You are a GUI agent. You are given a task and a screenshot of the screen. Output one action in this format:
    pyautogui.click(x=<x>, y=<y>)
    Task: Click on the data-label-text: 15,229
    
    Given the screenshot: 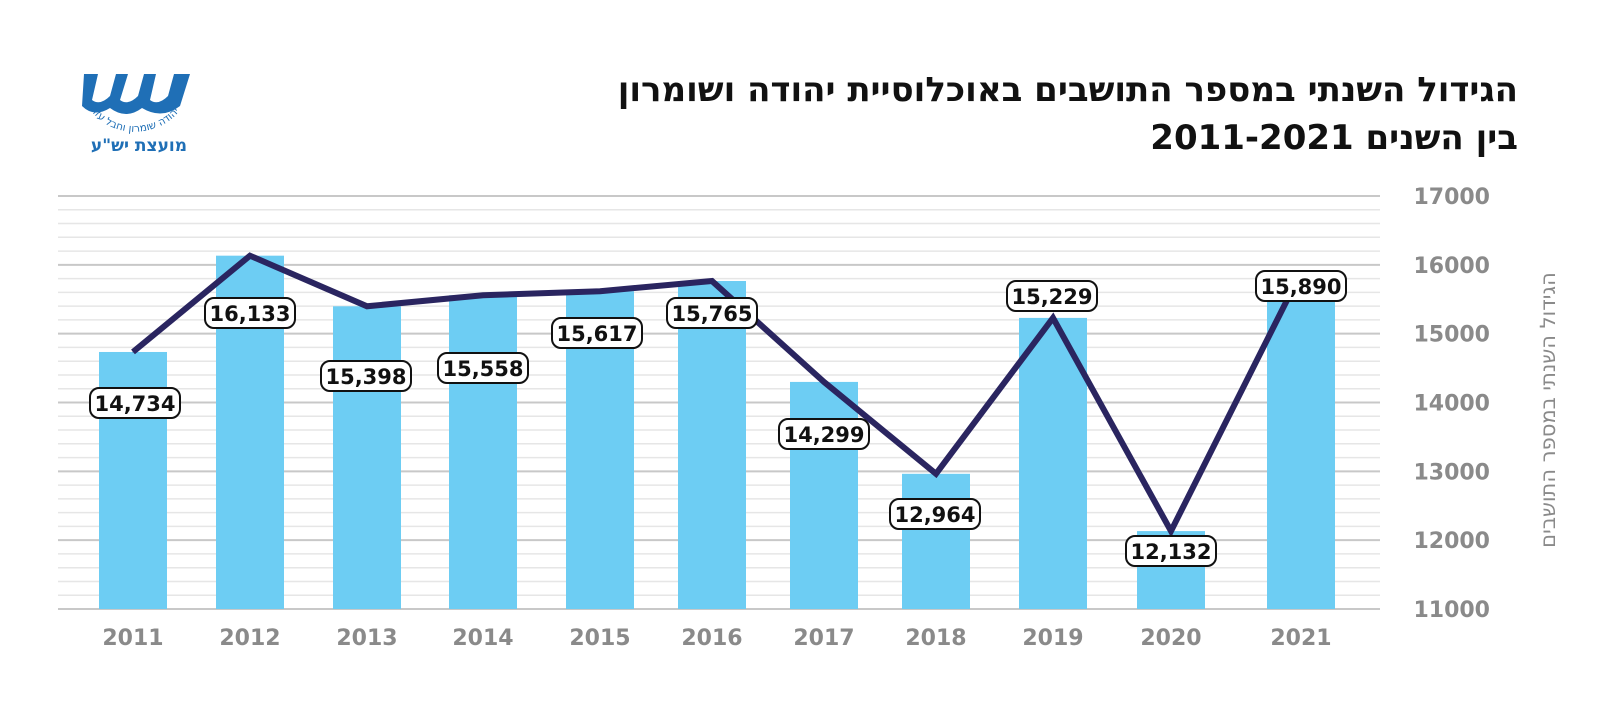 What is the action you would take?
    pyautogui.click(x=1051, y=297)
    